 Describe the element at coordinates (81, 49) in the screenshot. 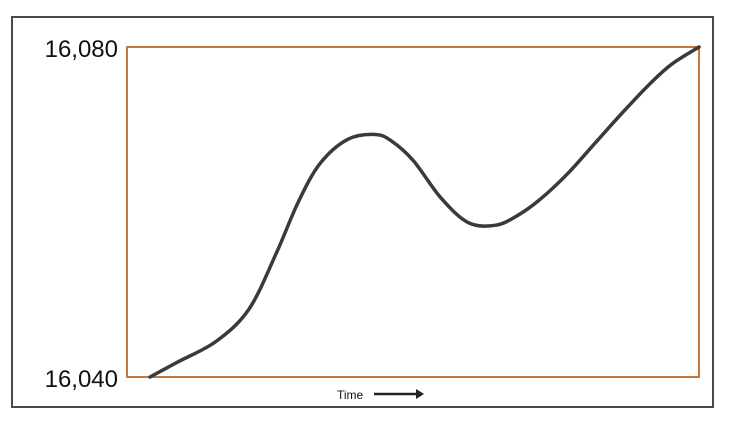

I see `y-tick-label-top: 16,080` at that location.